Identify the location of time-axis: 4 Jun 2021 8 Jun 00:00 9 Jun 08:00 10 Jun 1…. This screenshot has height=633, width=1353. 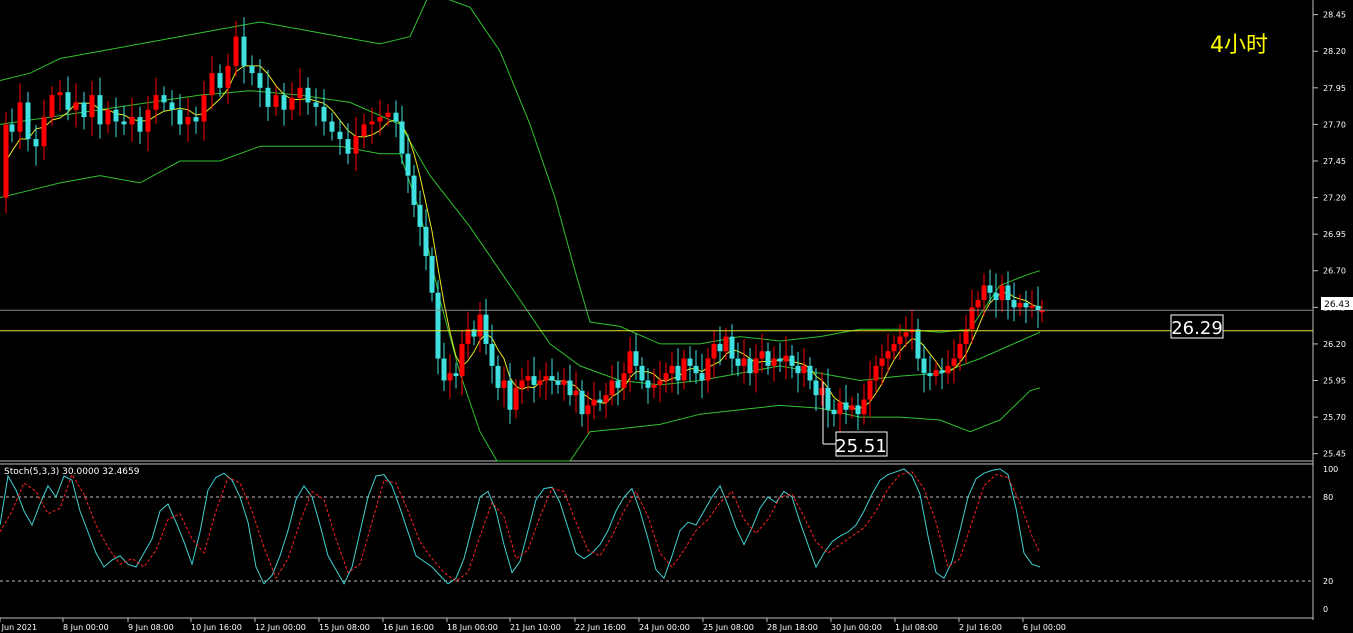
(533, 625).